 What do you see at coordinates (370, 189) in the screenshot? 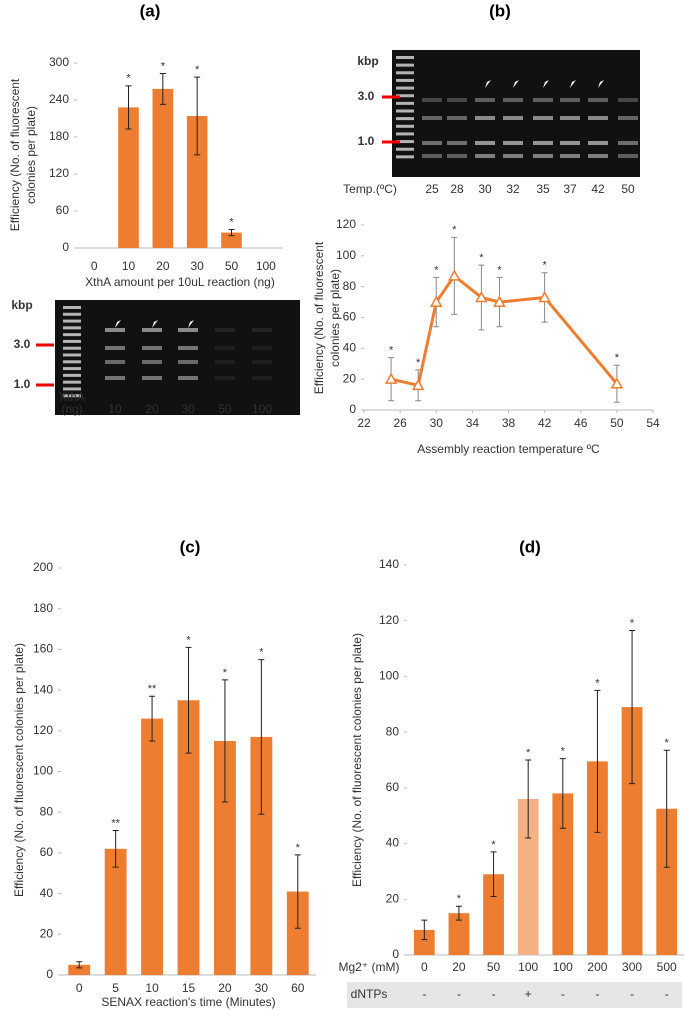
I see `lane-title: Temp.(ºC)` at bounding box center [370, 189].